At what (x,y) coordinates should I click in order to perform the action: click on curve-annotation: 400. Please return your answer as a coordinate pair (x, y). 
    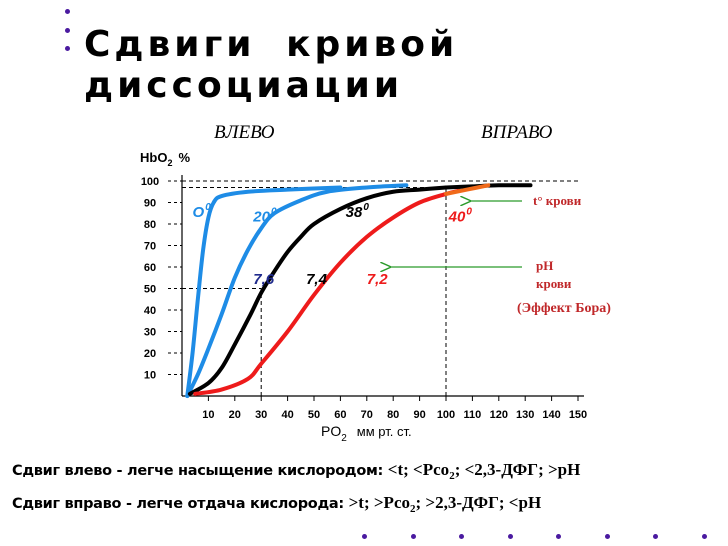
    Looking at the image, I should click on (460, 215).